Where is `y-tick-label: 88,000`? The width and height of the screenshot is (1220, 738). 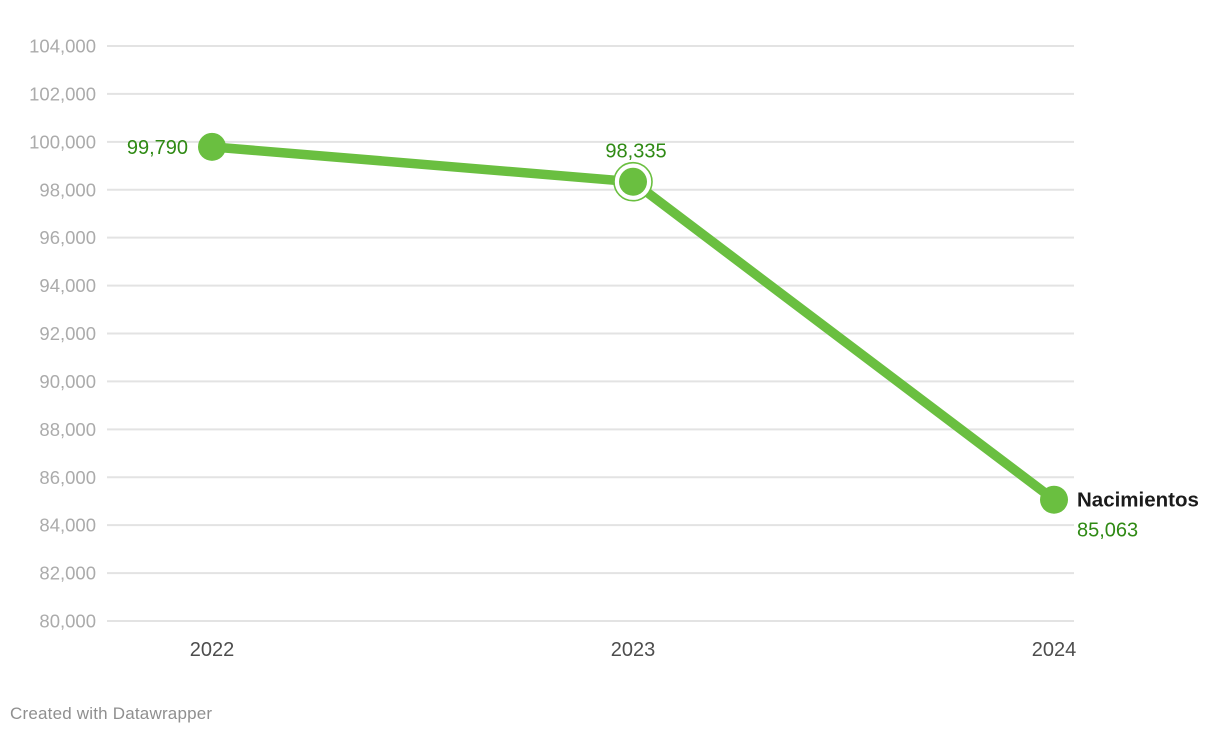
y-tick-label: 88,000 is located at coordinates (67, 429).